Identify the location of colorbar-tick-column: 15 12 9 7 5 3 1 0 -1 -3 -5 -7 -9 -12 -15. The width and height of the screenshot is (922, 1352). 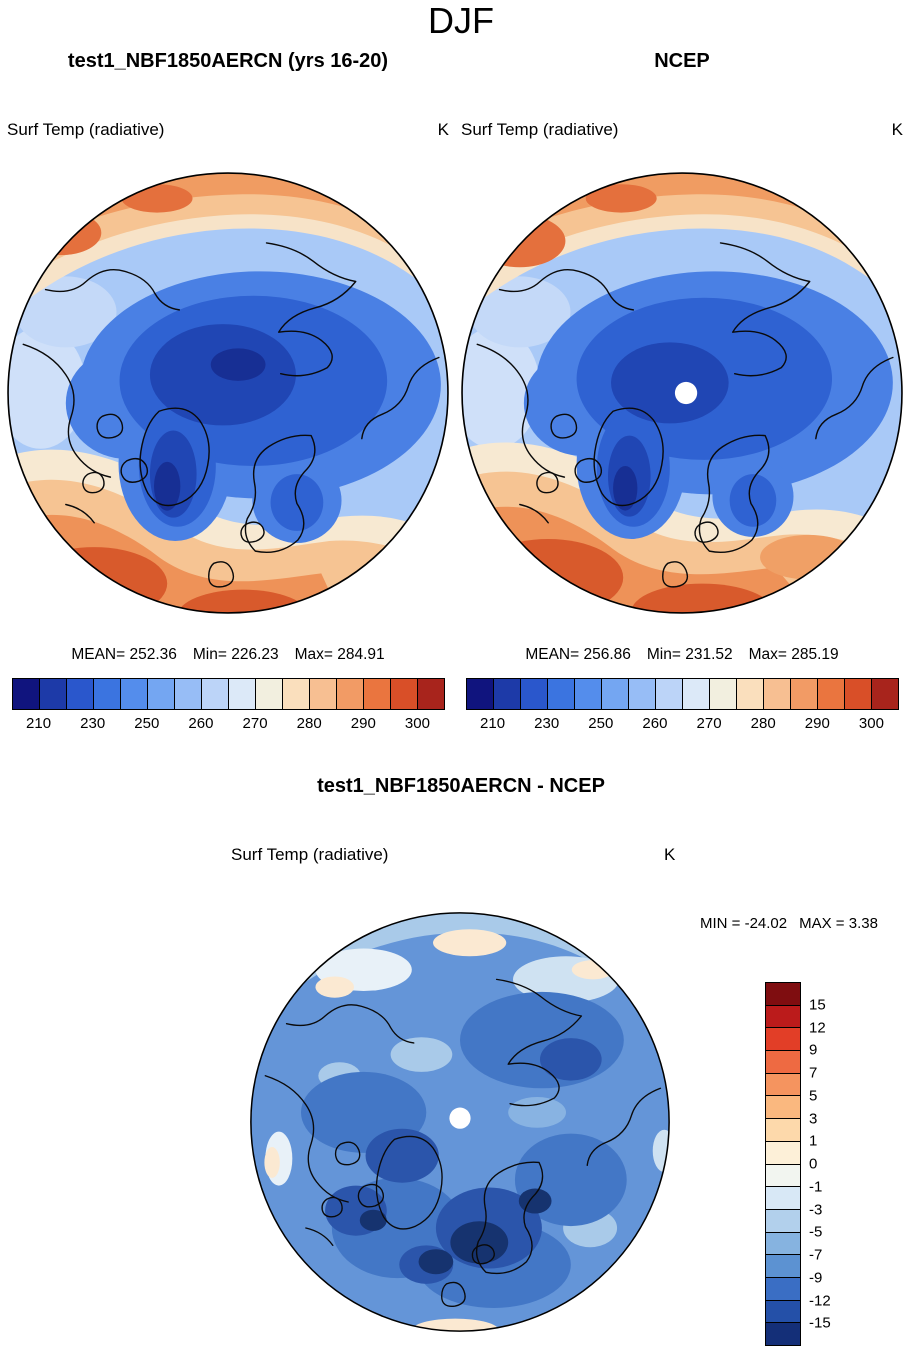
(831, 1164).